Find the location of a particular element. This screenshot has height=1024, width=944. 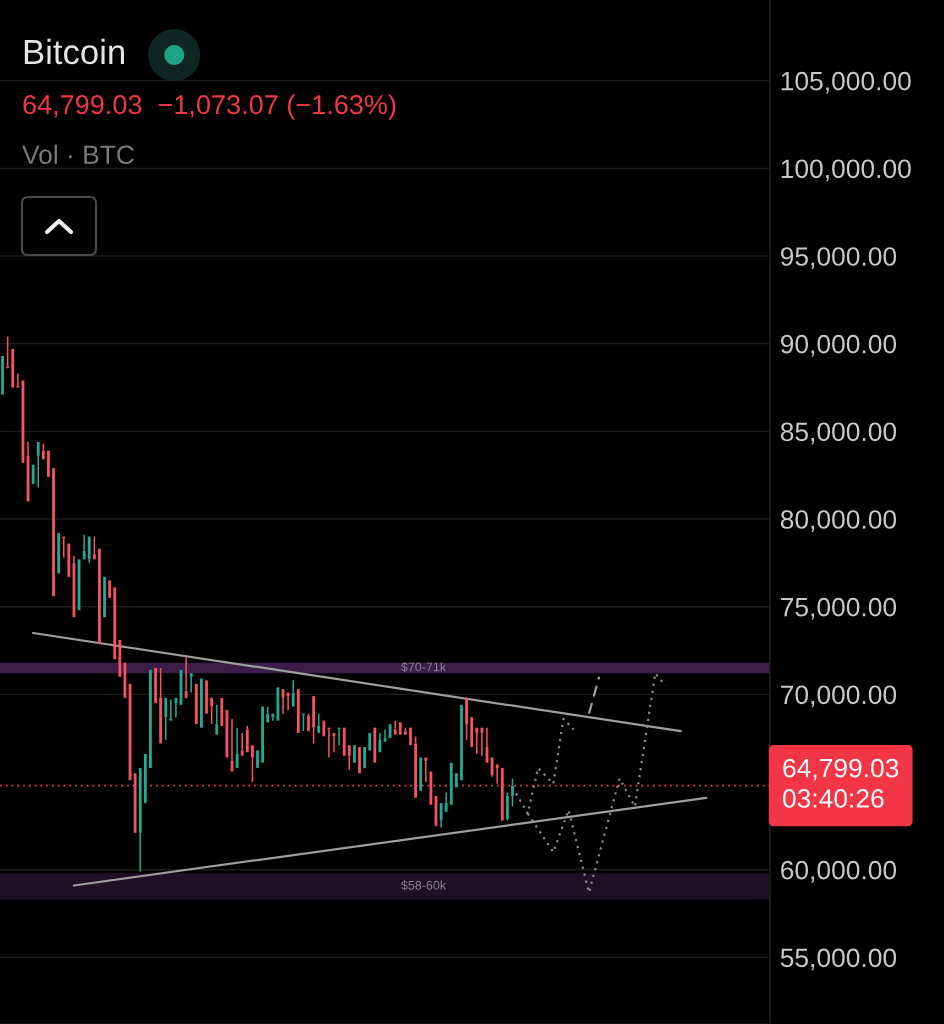

text: 64,799.03 −1,073.07 (−1.63%) is located at coordinates (209, 107).